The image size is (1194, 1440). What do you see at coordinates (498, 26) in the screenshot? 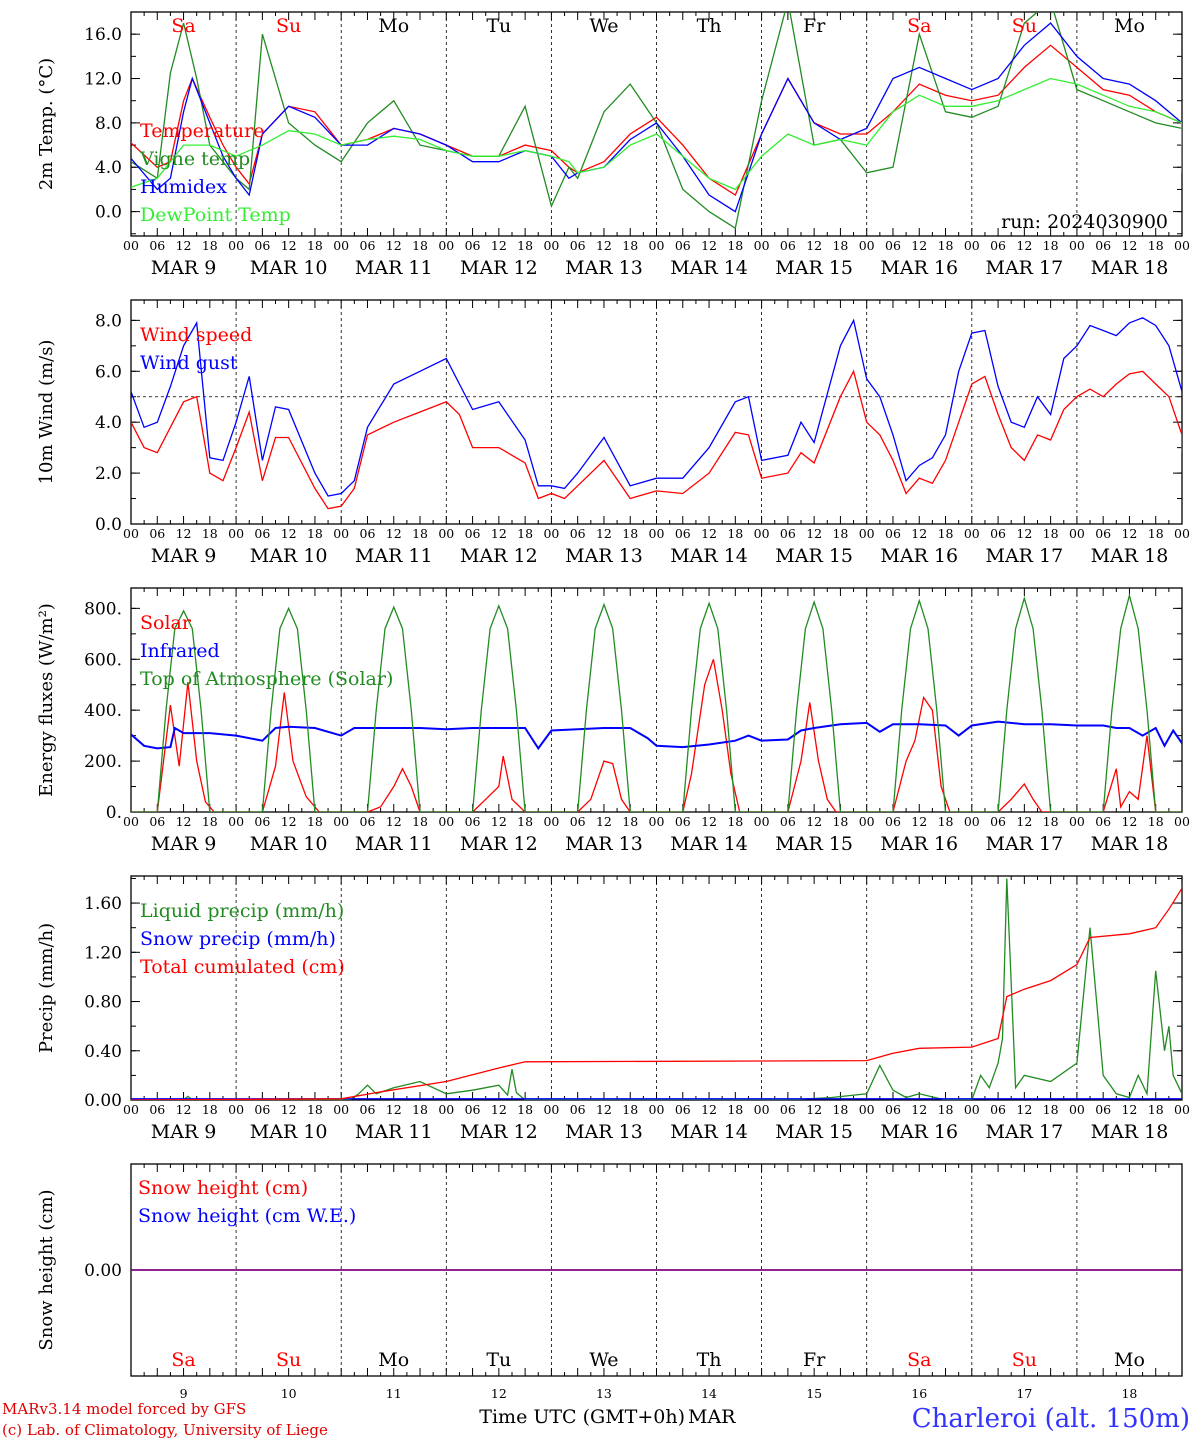
I see `weekday-label-top: Tu` at bounding box center [498, 26].